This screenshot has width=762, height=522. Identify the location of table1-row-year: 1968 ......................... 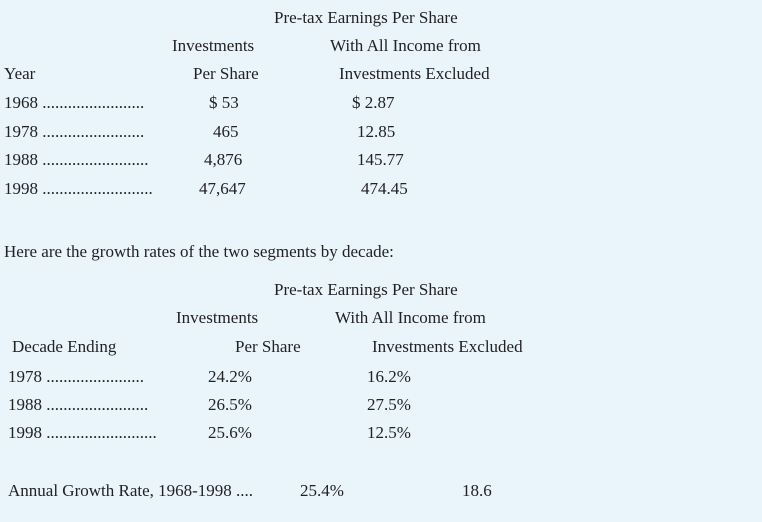
(74, 102).